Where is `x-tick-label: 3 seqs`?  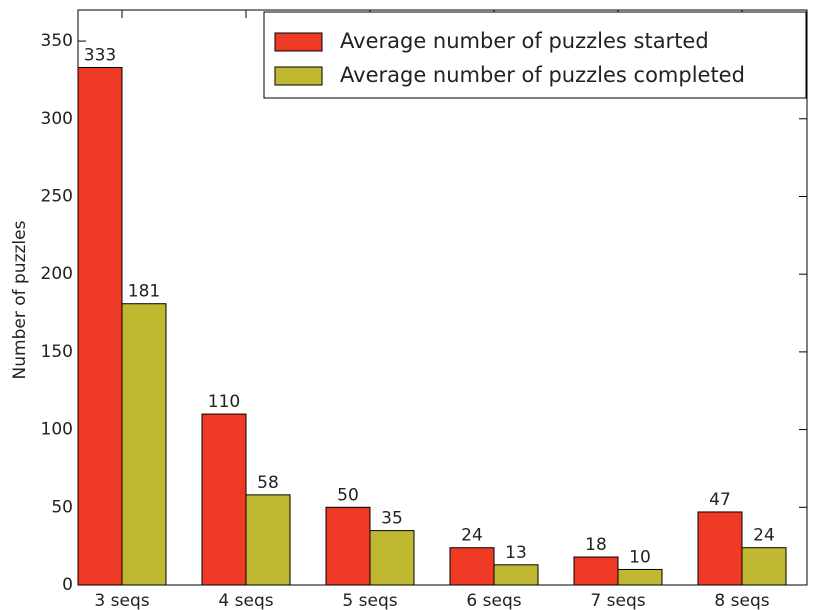
x-tick-label: 3 seqs is located at coordinates (121, 600).